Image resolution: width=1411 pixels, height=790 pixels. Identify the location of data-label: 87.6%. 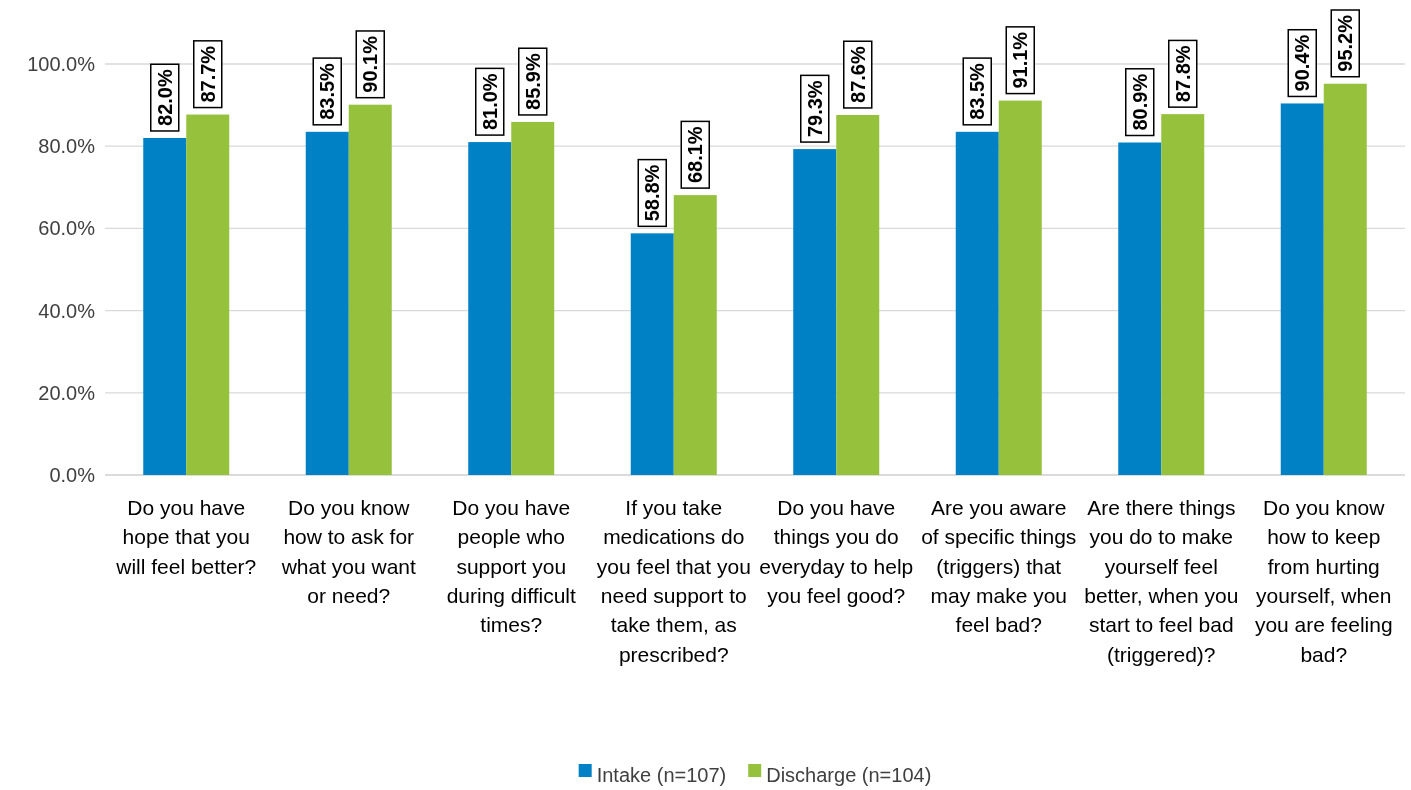
(857, 74).